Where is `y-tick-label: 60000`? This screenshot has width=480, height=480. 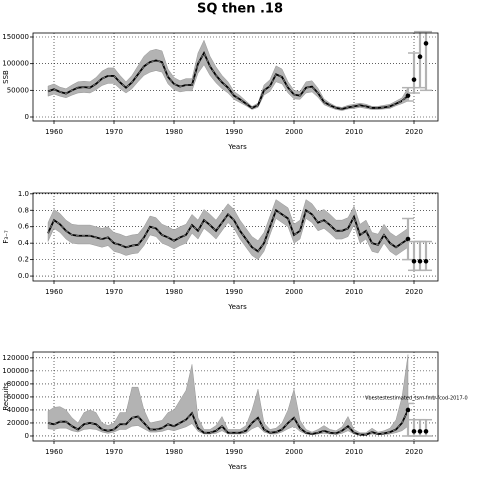
y-tick-label: 60000 is located at coordinates (18, 397).